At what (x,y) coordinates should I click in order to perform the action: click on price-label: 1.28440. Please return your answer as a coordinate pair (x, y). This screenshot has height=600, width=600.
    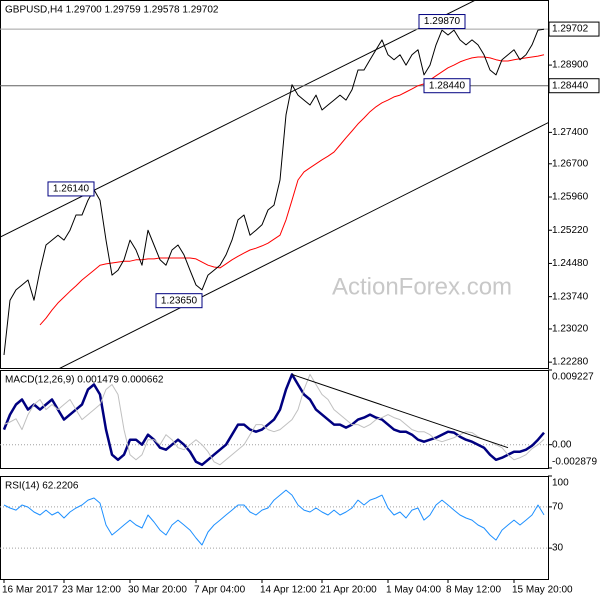
    Looking at the image, I should click on (570, 85).